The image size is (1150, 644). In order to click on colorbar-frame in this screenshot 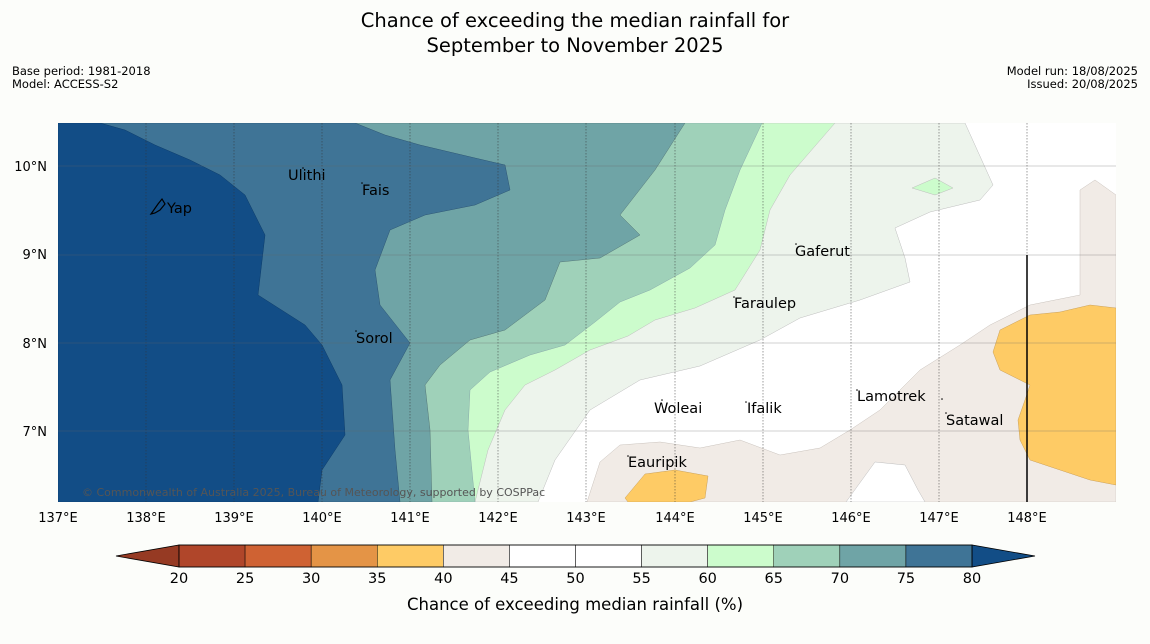, I will do `click(575, 556)`.